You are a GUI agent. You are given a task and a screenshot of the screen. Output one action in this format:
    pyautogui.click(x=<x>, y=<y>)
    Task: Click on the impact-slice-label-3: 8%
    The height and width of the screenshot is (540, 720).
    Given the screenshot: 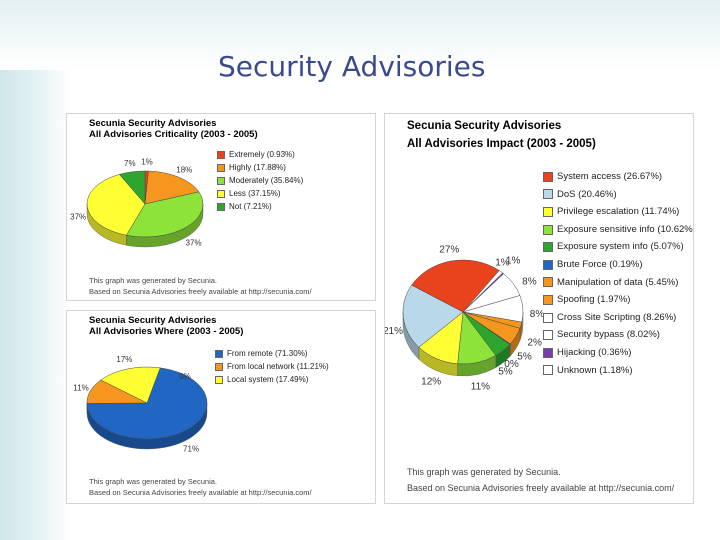 What is the action you would take?
    pyautogui.click(x=529, y=282)
    